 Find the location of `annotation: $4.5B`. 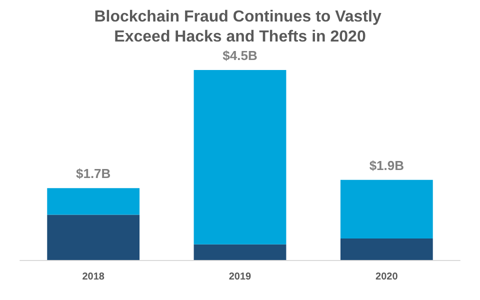

annotation: $4.5B is located at coordinates (240, 55).